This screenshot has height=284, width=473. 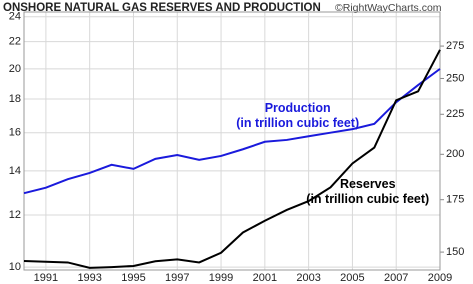 I want to click on y-tick-label: 10, so click(x=15, y=267).